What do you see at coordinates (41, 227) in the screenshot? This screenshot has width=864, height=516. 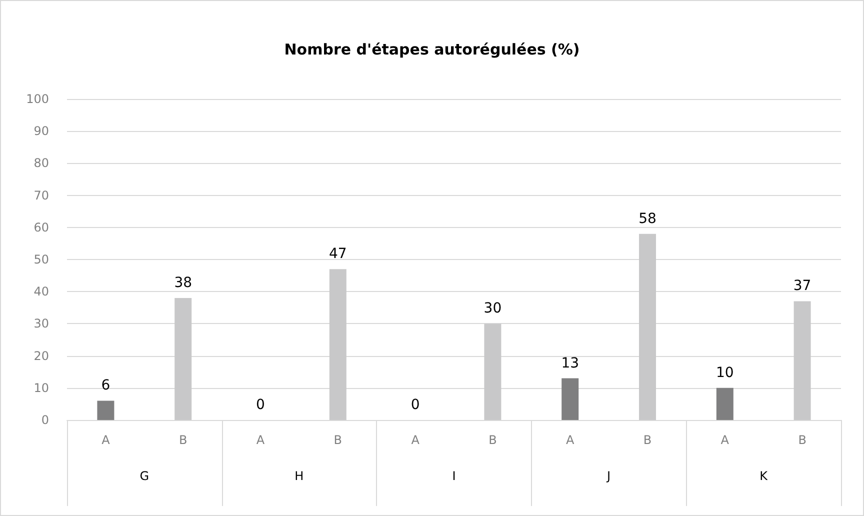 I see `y-tick-label: 60` at bounding box center [41, 227].